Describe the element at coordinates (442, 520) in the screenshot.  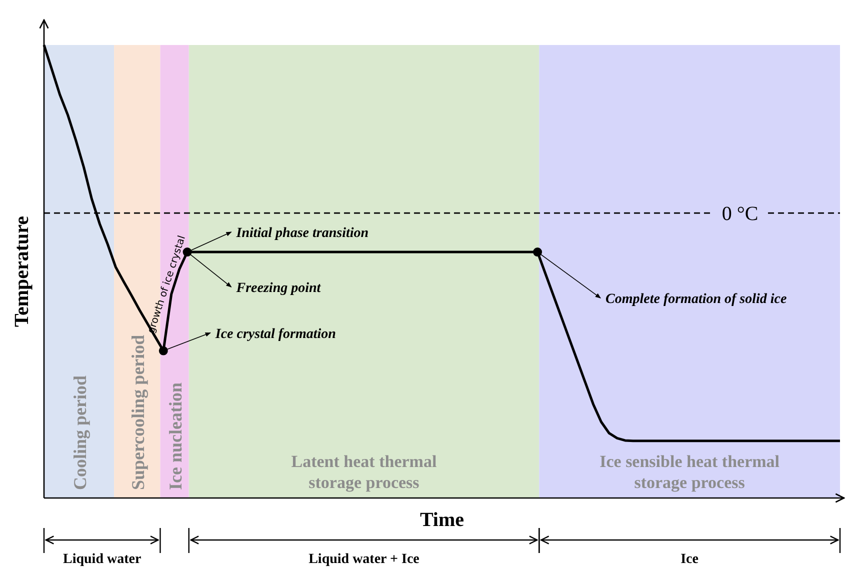
I see `x-axis-title: Time` at that location.